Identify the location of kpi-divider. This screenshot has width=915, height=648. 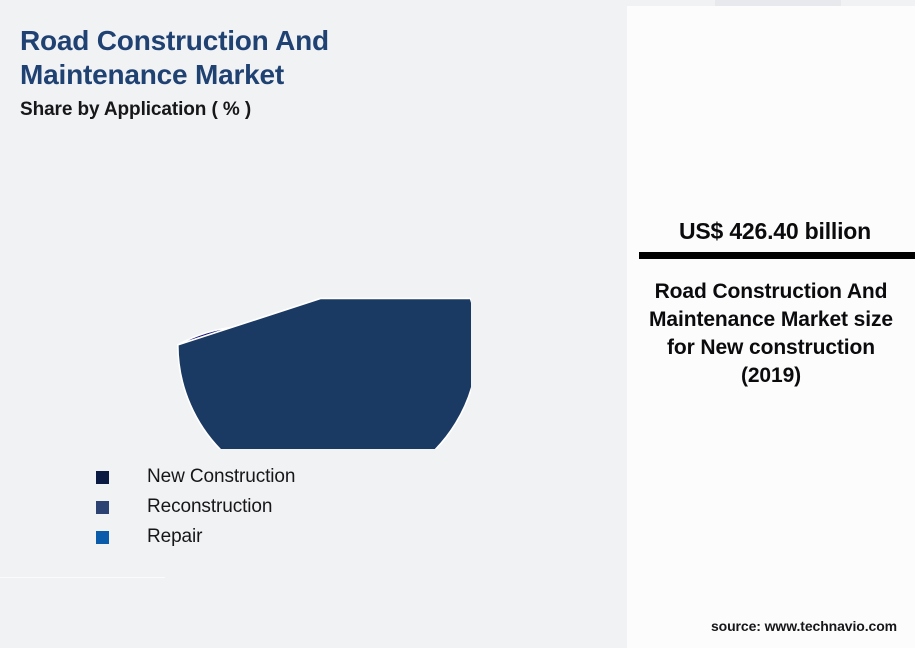
(777, 255).